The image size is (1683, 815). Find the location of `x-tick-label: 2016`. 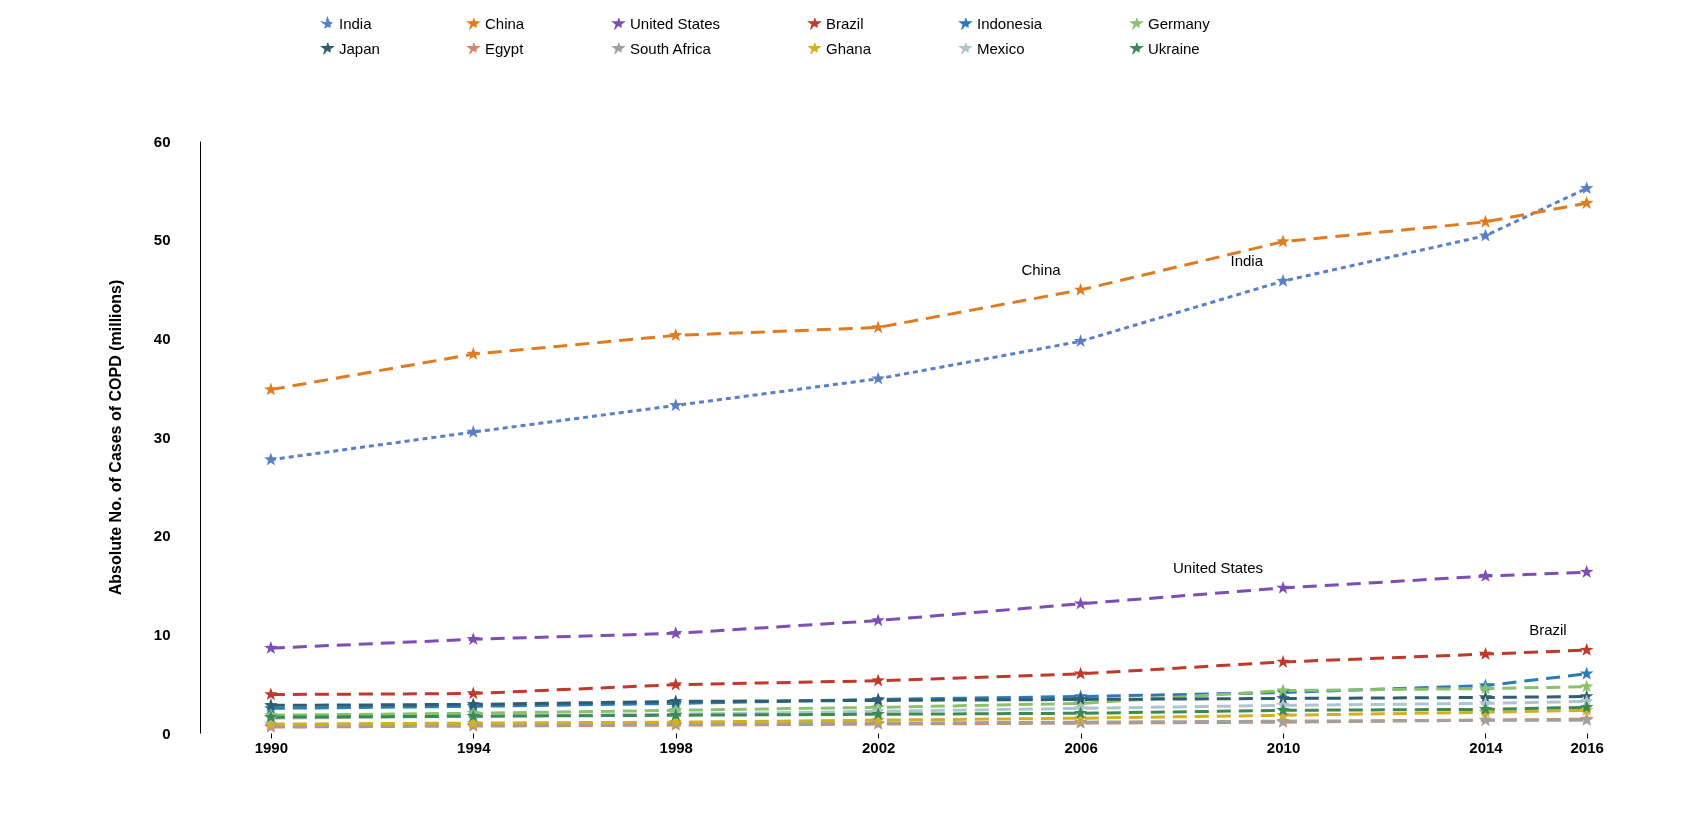

x-tick-label: 2016 is located at coordinates (1587, 747).